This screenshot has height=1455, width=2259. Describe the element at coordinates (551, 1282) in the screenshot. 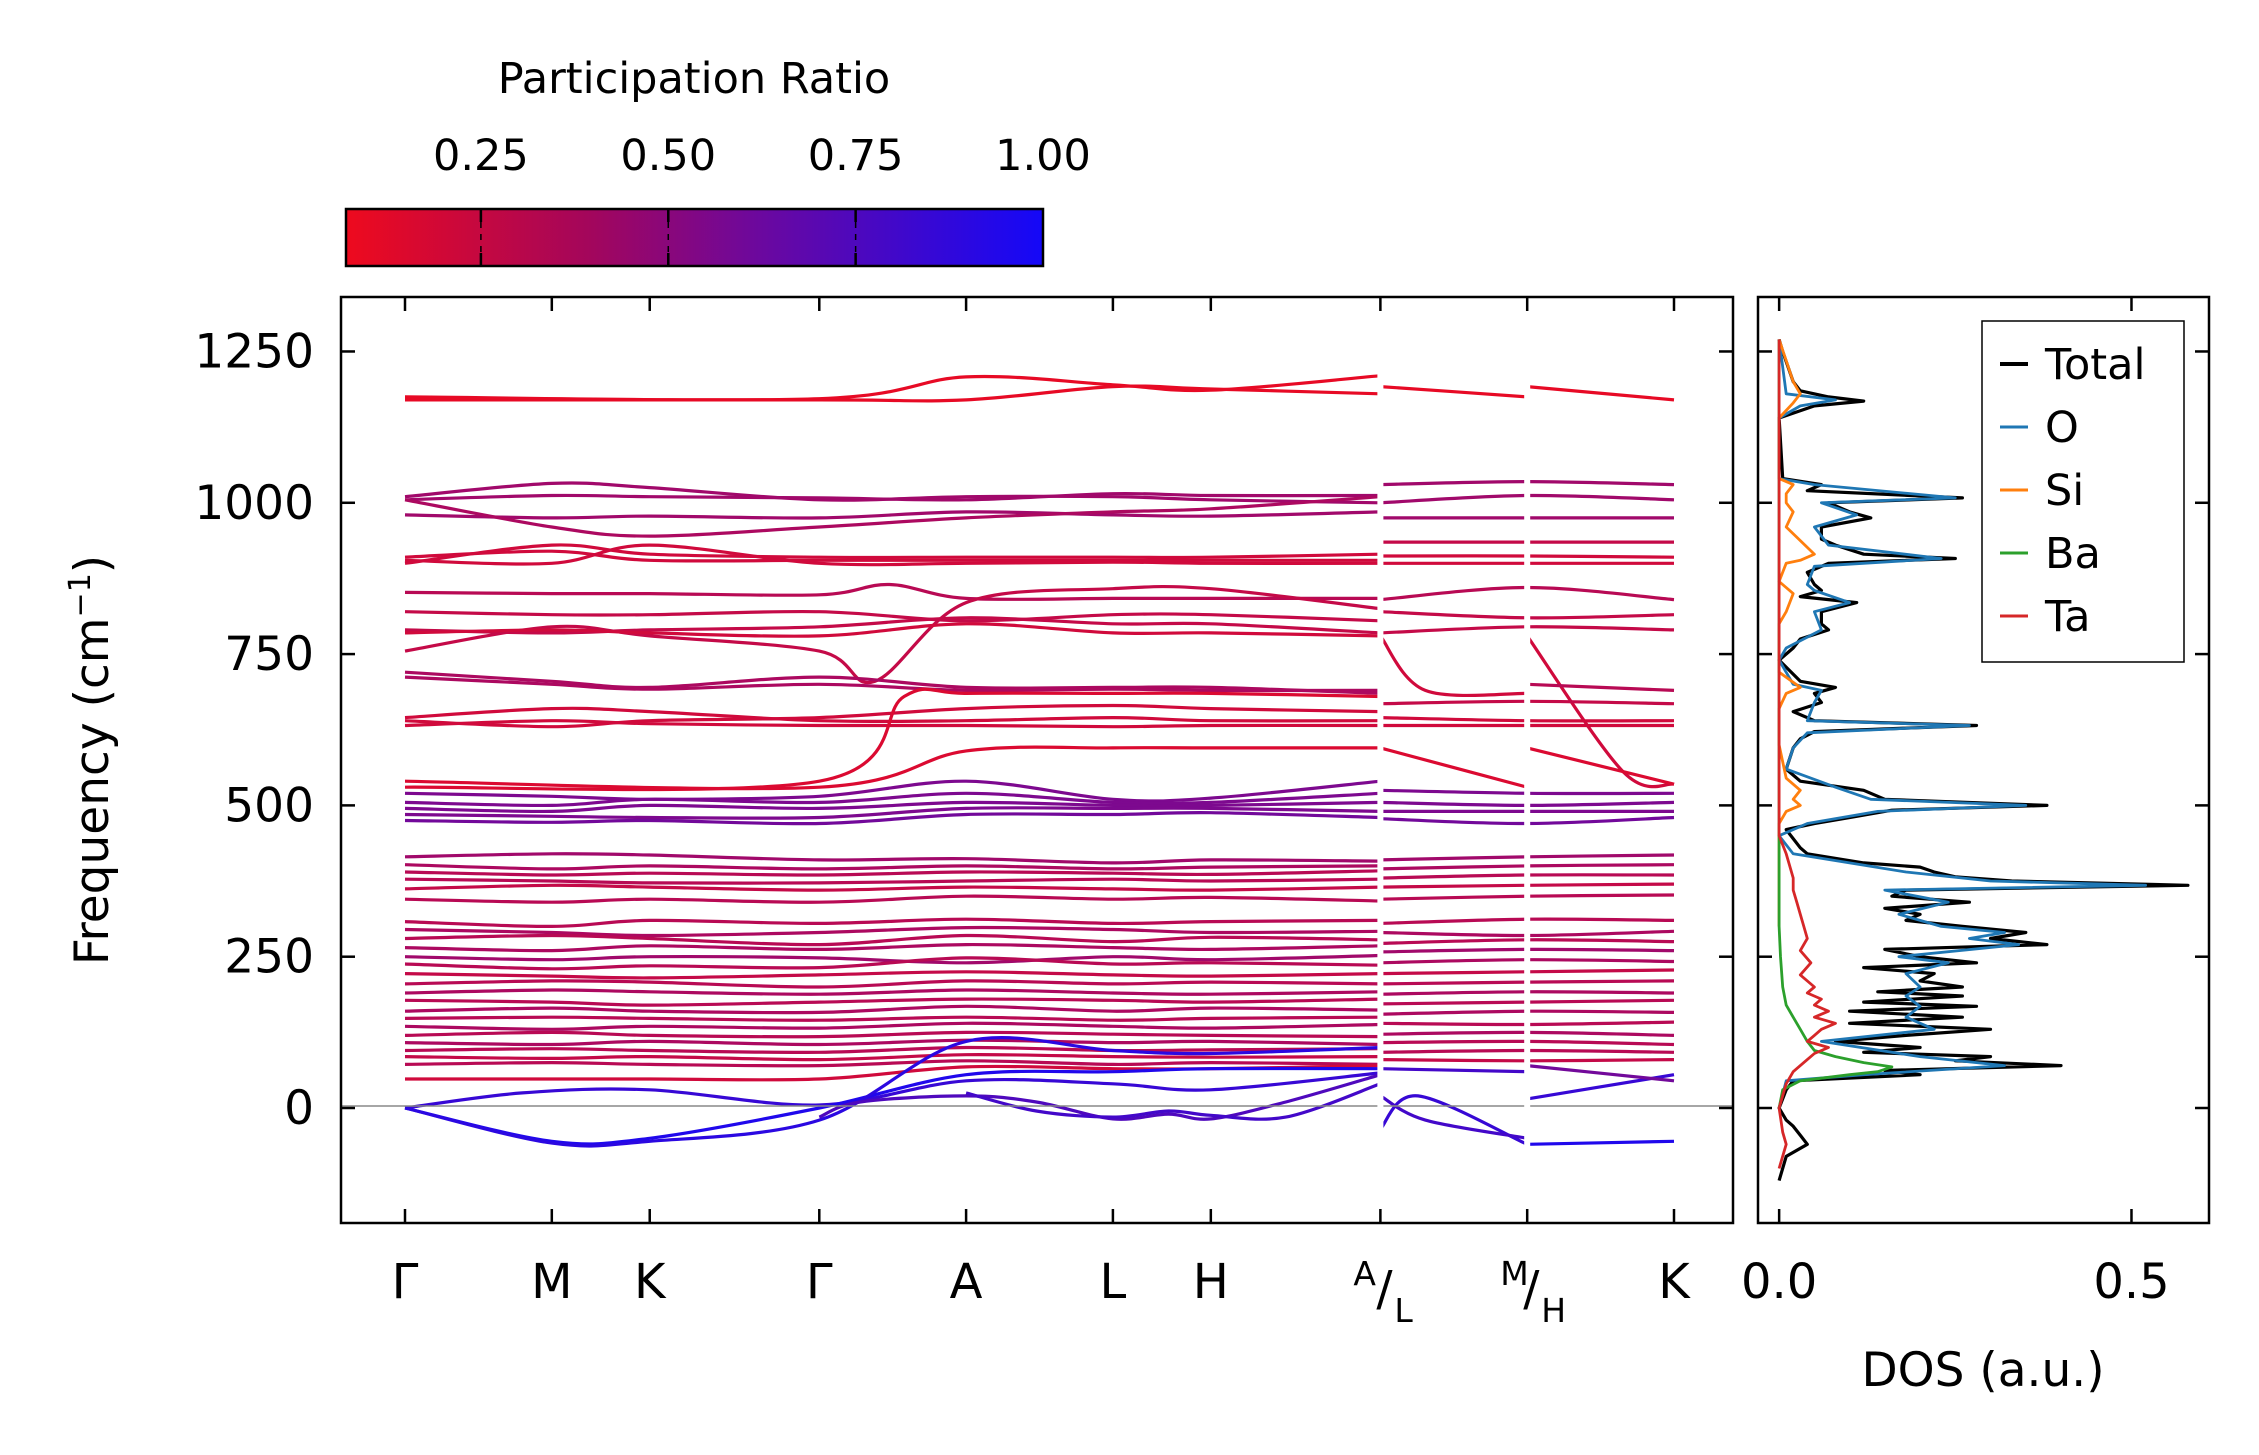

I see `k-point-label: M` at that location.